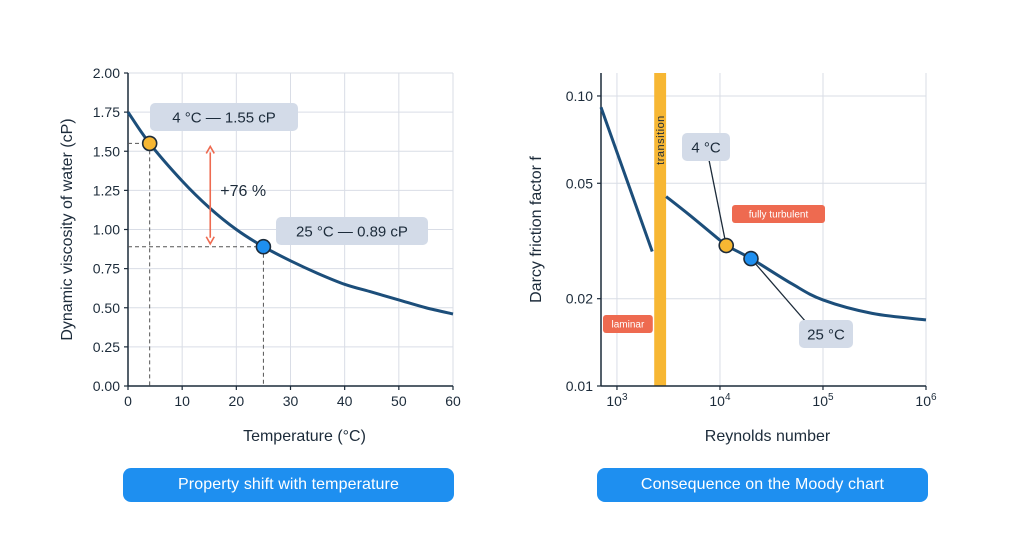 The width and height of the screenshot is (1024, 553). Describe the element at coordinates (579, 96) in the screenshot. I see `y-tick-label: 0.10` at that location.